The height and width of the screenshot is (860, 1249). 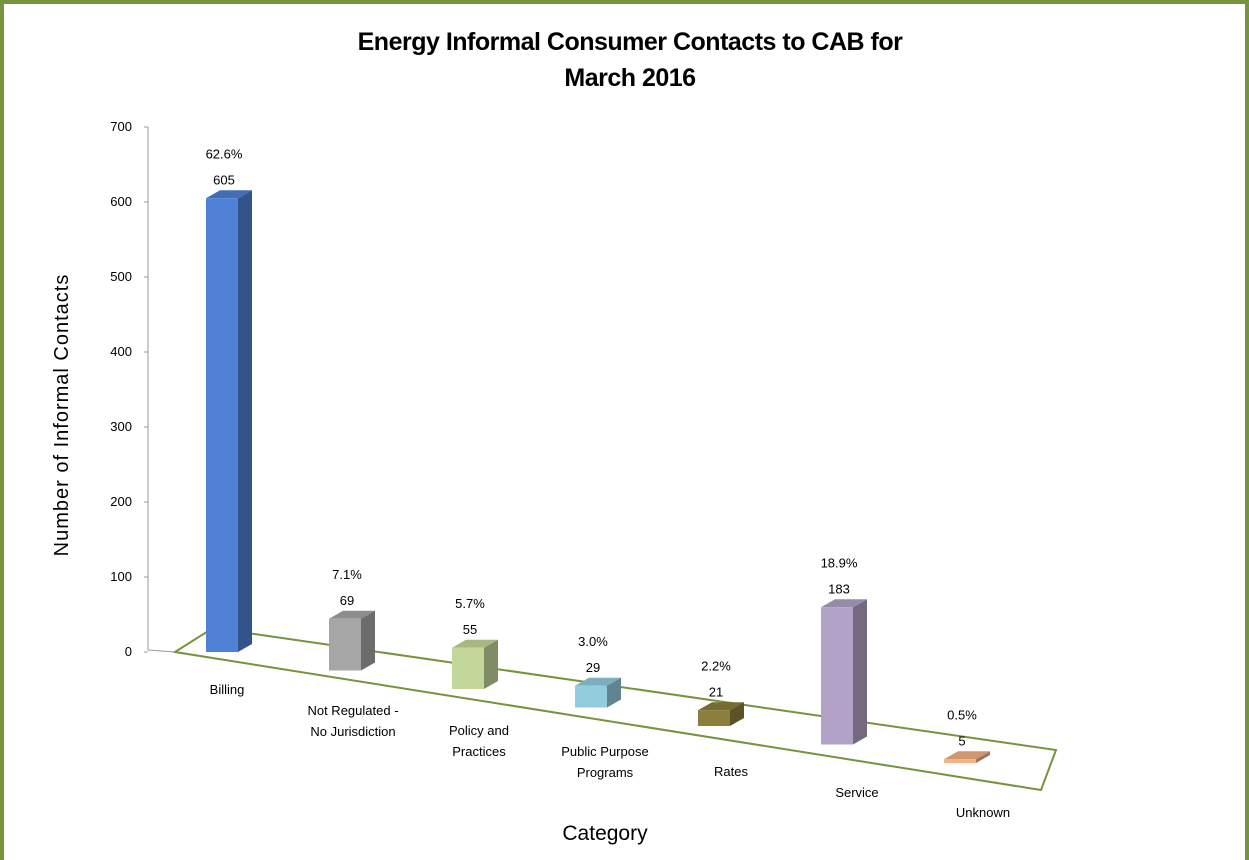 I want to click on percent-label: 3.0%, so click(x=593, y=641).